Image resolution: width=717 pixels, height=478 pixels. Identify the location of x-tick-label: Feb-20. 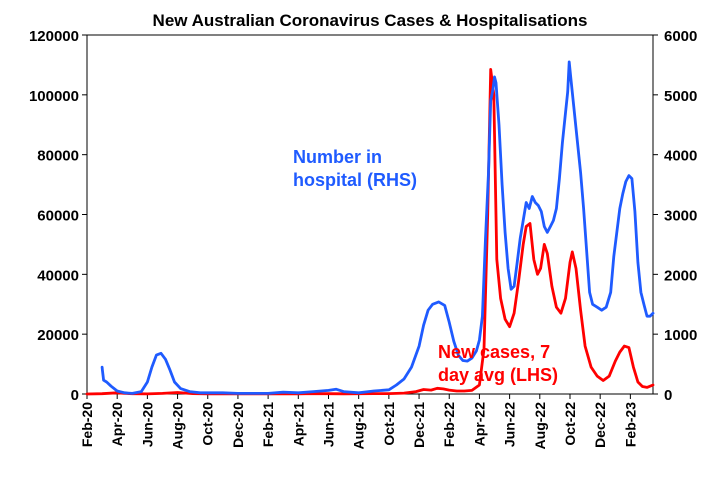
(87, 424).